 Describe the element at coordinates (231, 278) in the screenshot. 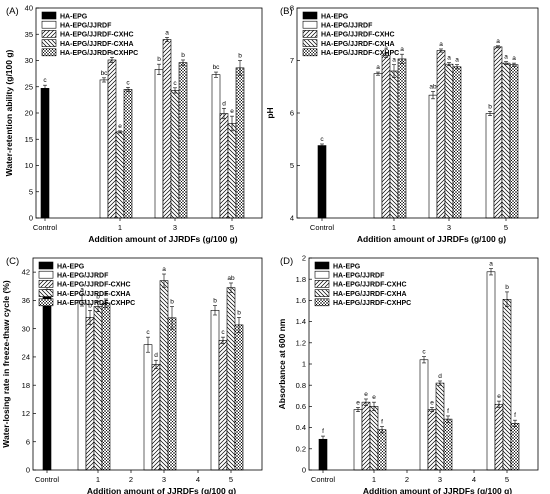

I see `significance-label: ab` at that location.